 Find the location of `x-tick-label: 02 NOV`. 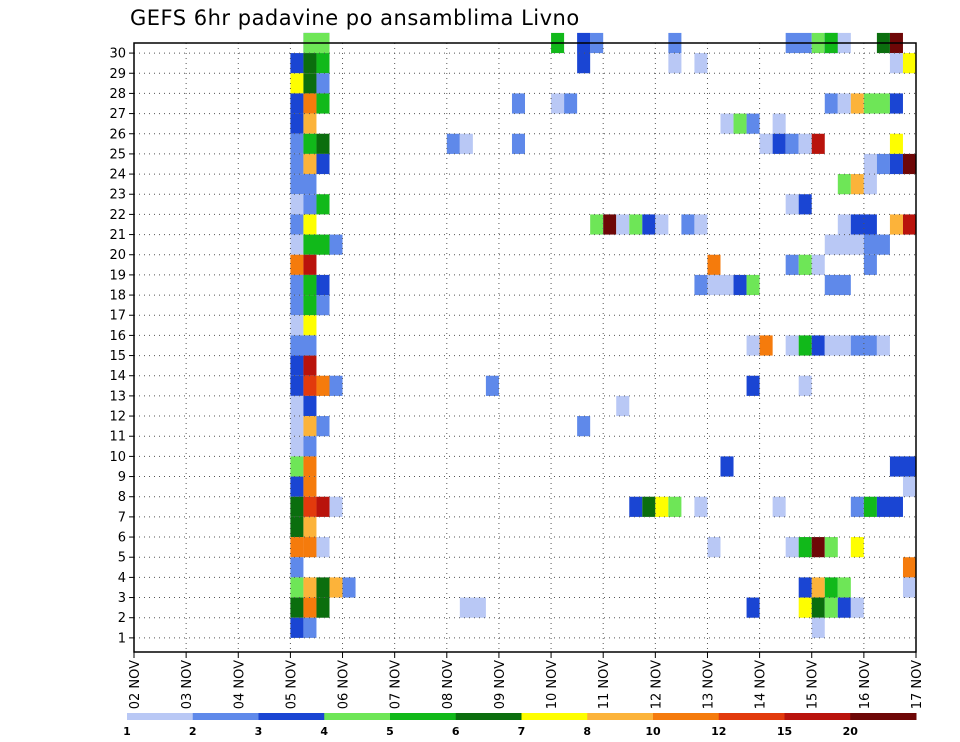

x-tick-label: 02 NOV is located at coordinates (135, 684).